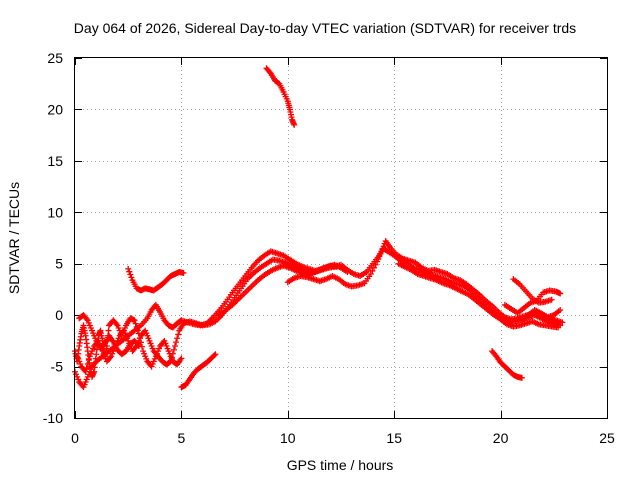 The image size is (640, 480). Describe the element at coordinates (156, 279) in the screenshot. I see `series-trace-g` at that location.